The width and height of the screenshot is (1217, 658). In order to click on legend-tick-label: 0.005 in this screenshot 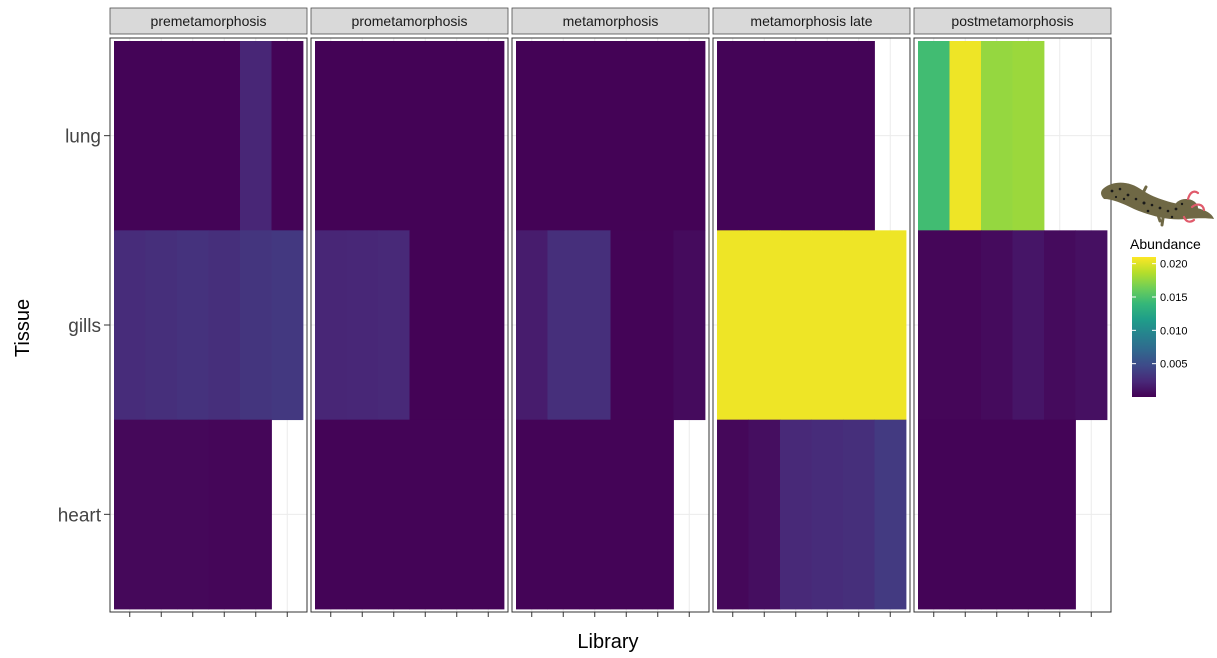, I will do `click(1174, 365)`.